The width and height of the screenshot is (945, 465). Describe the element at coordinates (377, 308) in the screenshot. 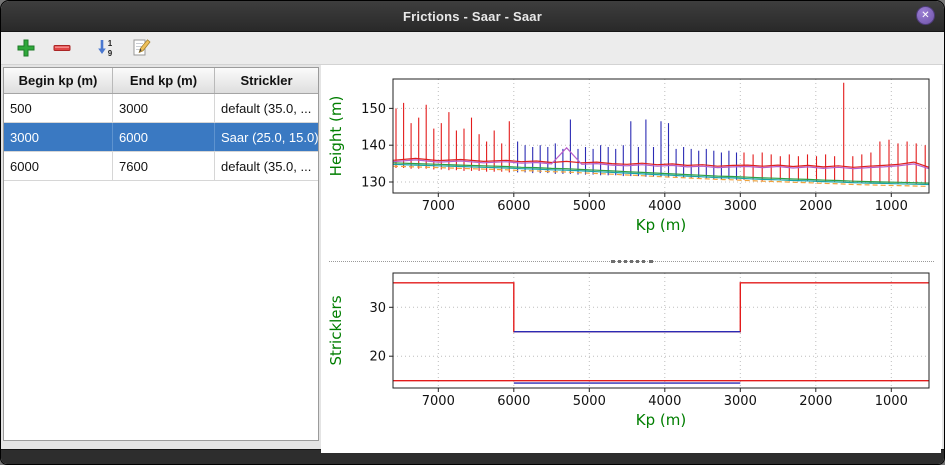

I see `svg-text: 30` at that location.